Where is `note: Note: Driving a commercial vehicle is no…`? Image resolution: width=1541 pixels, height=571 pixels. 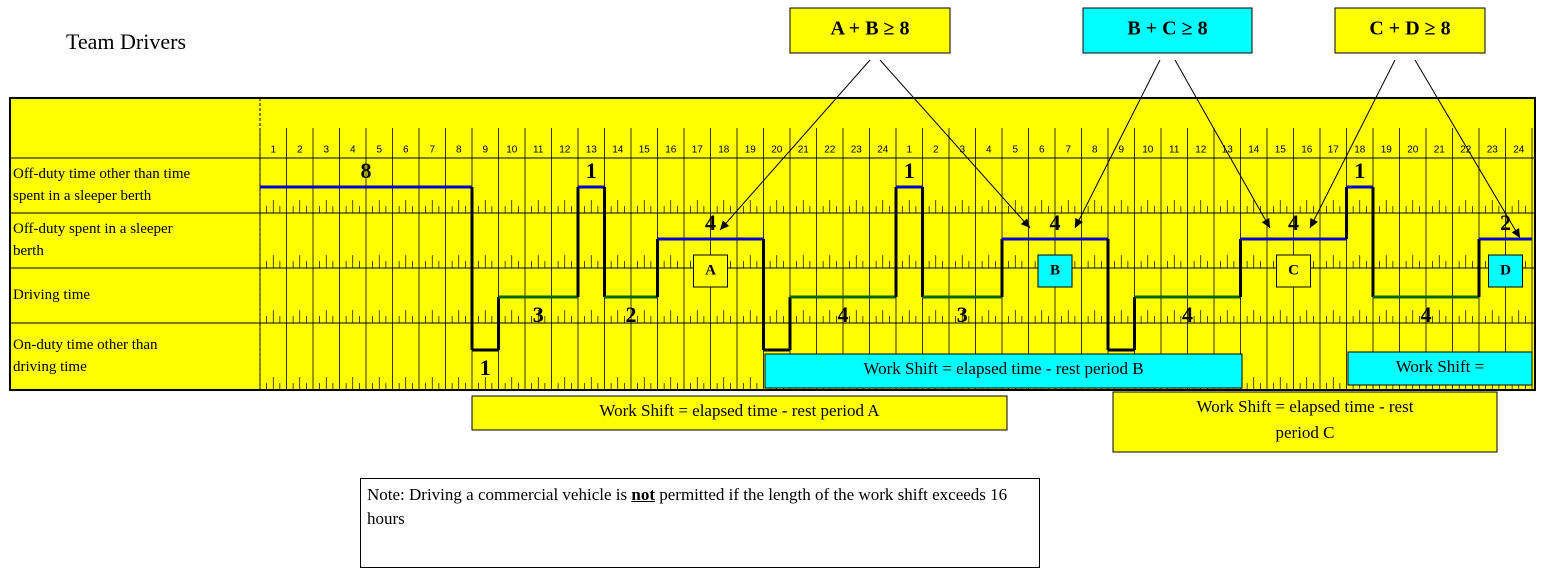
note: Note: Driving a commercial vehicle is no… is located at coordinates (700, 523).